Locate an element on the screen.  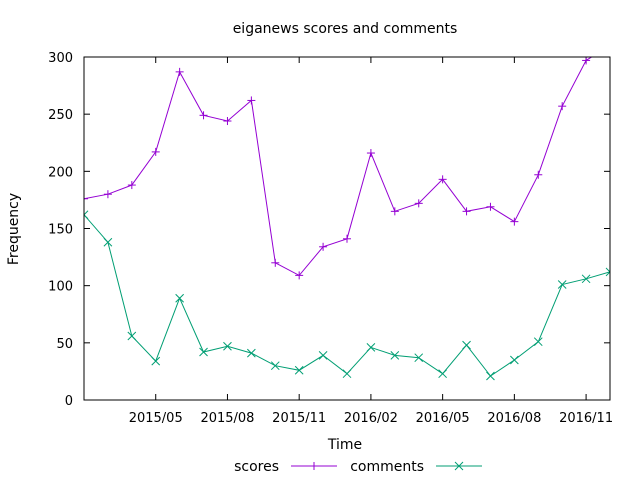
y-tick-label: 50 is located at coordinates (64, 344).